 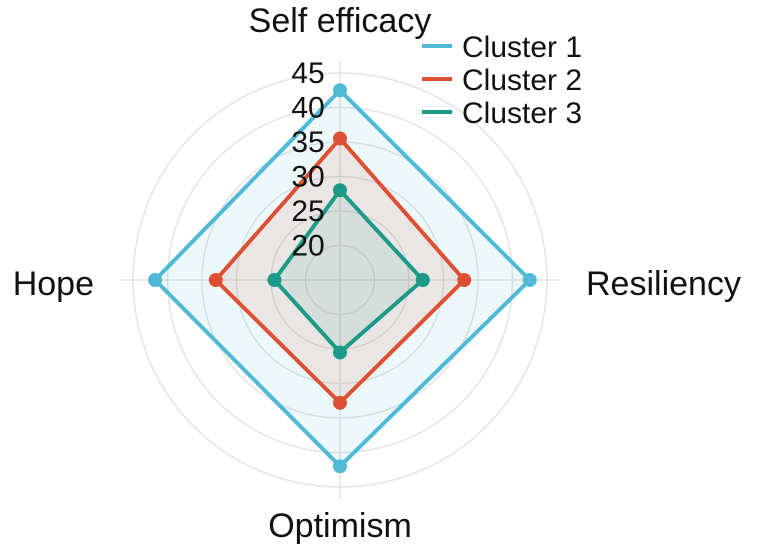 I want to click on legend-label-cluster-1: Cluster 1, so click(x=522, y=47).